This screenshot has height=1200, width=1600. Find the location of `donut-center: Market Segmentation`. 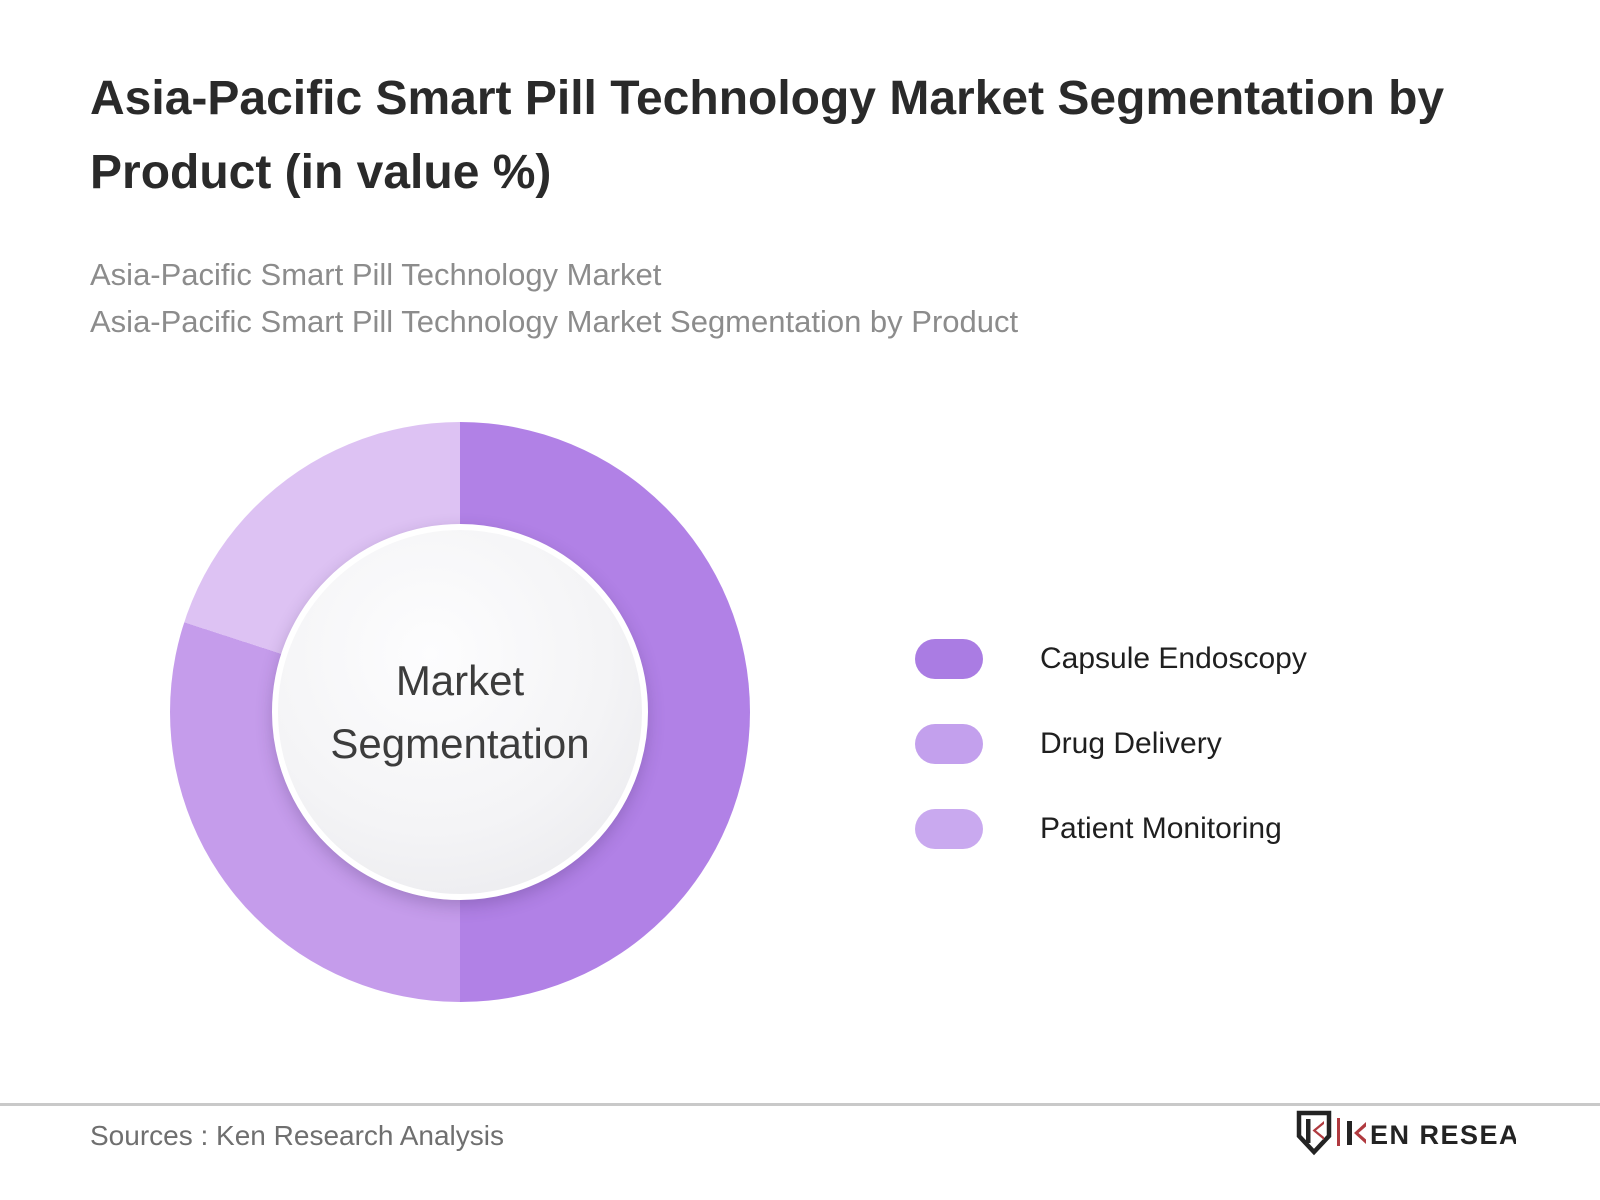

donut-center: Market Segmentation is located at coordinates (460, 712).